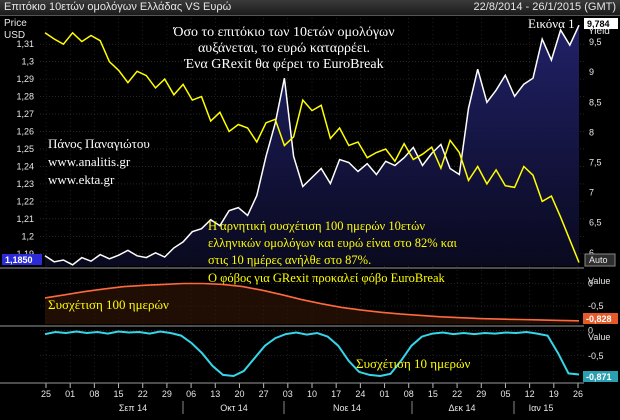  Describe the element at coordinates (591, 72) in the screenshot. I see `right-tick-label: 9` at that location.